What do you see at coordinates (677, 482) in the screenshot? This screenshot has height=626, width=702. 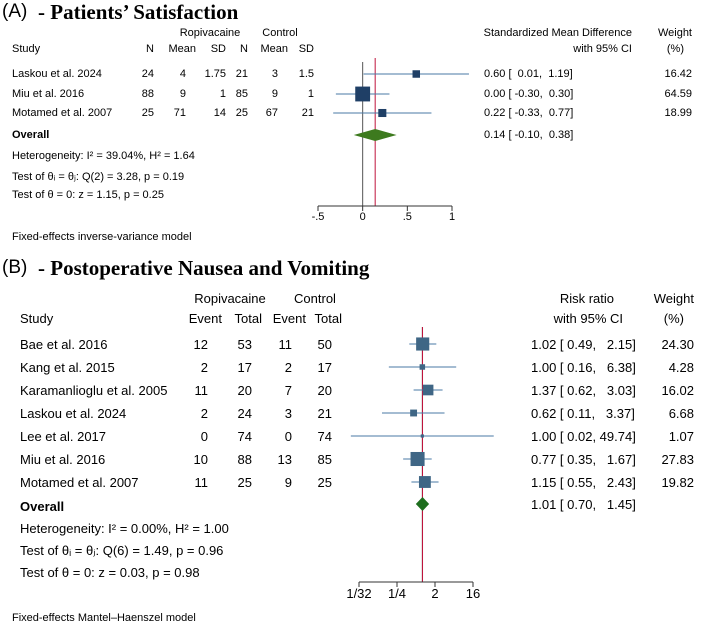 I see `weight-text: 19.82` at bounding box center [677, 482].